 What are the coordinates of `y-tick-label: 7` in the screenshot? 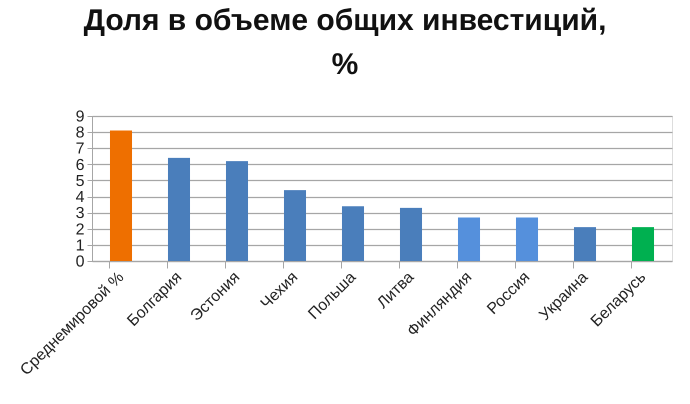 It's located at (80, 149).